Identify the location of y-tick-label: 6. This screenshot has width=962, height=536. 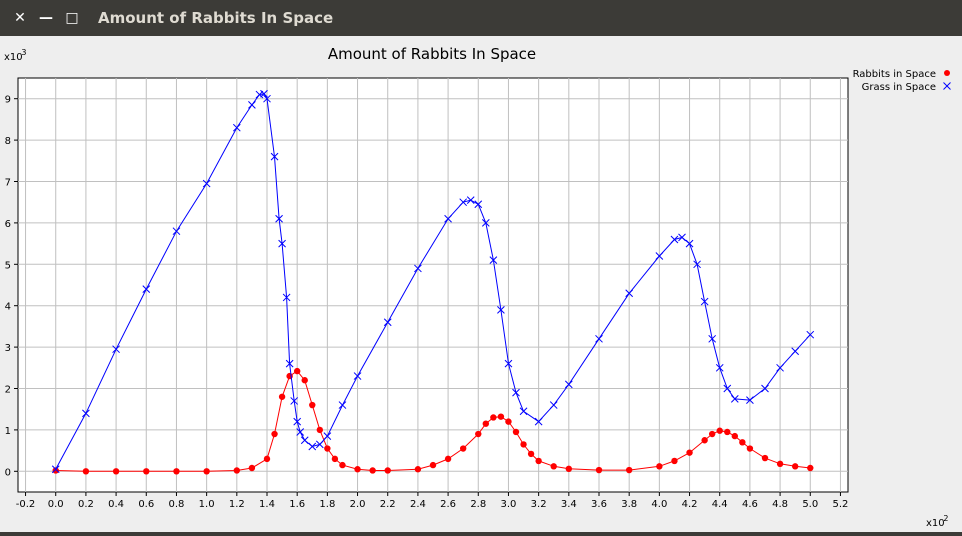
(8, 224).